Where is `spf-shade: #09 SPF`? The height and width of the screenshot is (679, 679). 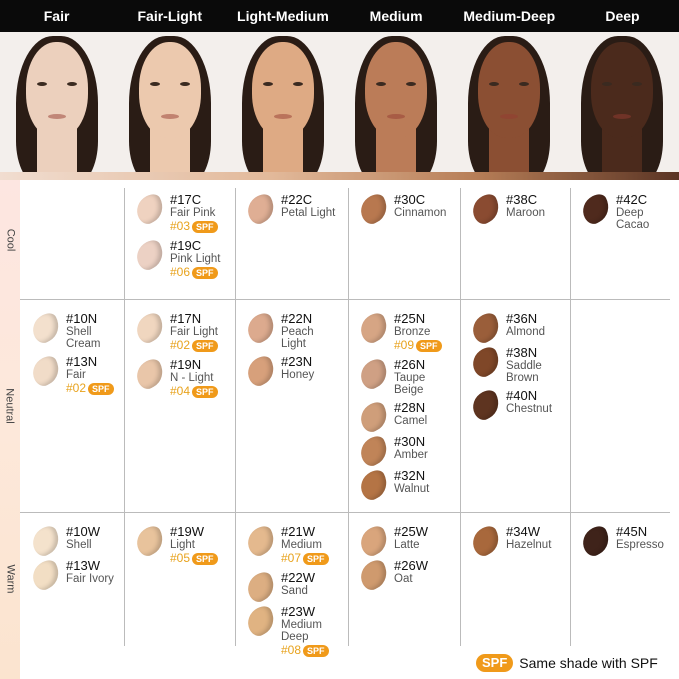
spf-shade: #09 SPF is located at coordinates (418, 345).